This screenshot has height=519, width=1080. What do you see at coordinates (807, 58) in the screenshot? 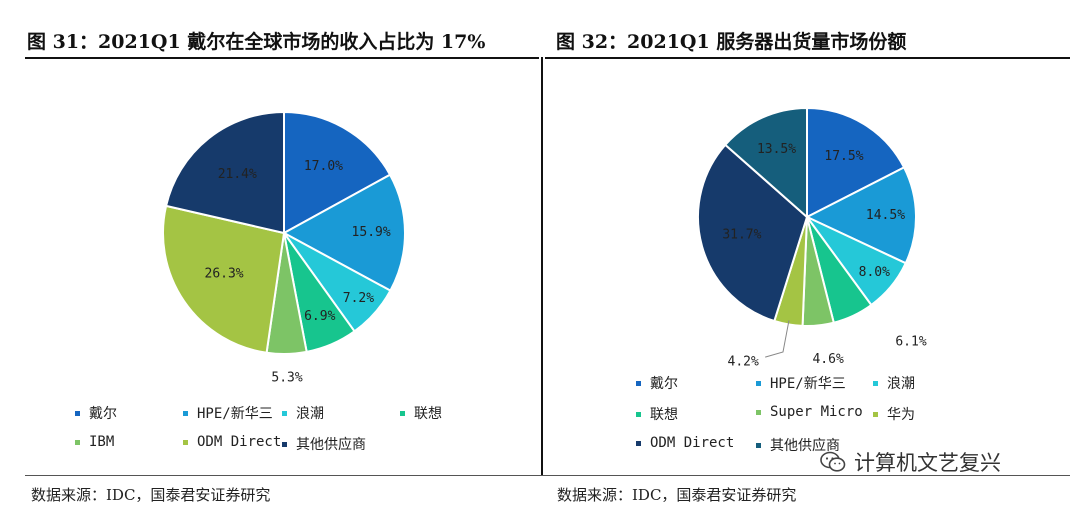
I see `title-rule-right` at bounding box center [807, 58].